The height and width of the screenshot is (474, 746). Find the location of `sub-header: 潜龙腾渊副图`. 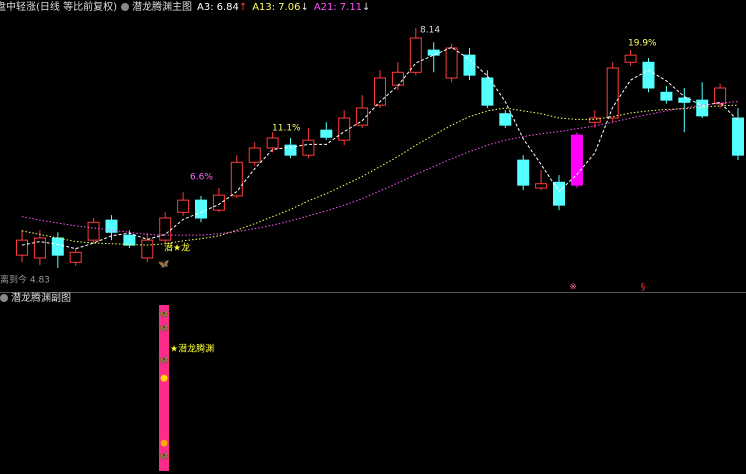

sub-header: 潜龙腾渊副图 is located at coordinates (35, 299).